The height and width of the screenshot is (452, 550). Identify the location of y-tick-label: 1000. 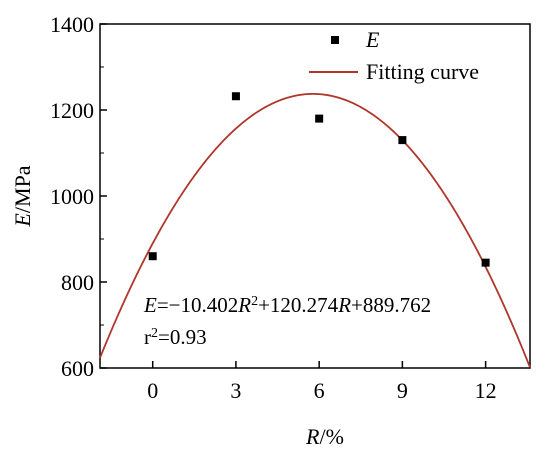
(72, 196).